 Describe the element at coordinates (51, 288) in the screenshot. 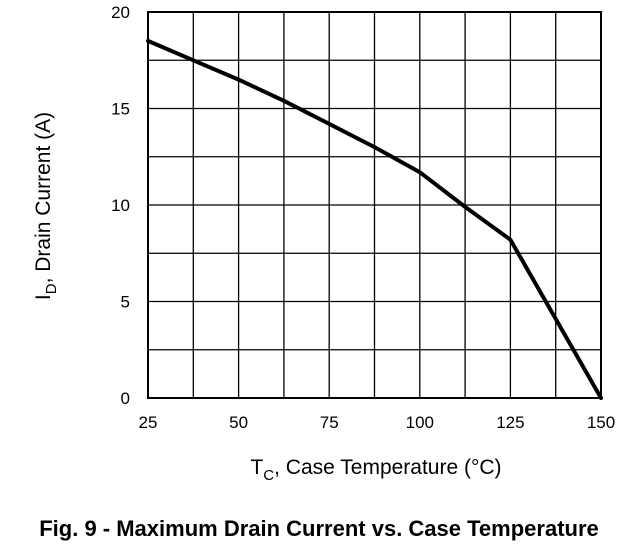

I see `y-axis-label-sub: D` at that location.